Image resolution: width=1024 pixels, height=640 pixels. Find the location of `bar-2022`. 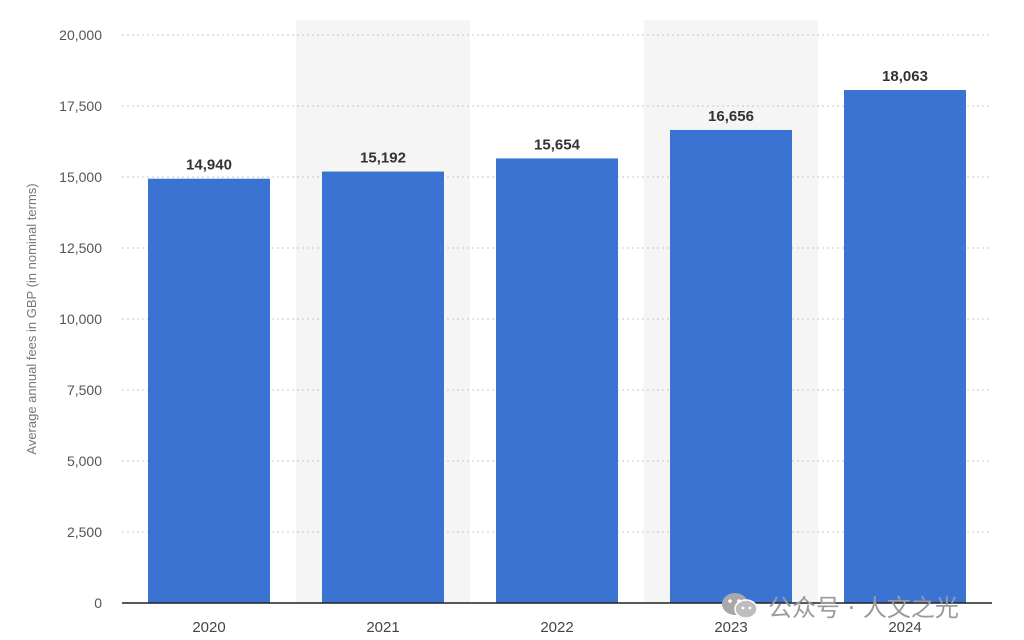

bar-2022 is located at coordinates (557, 381).